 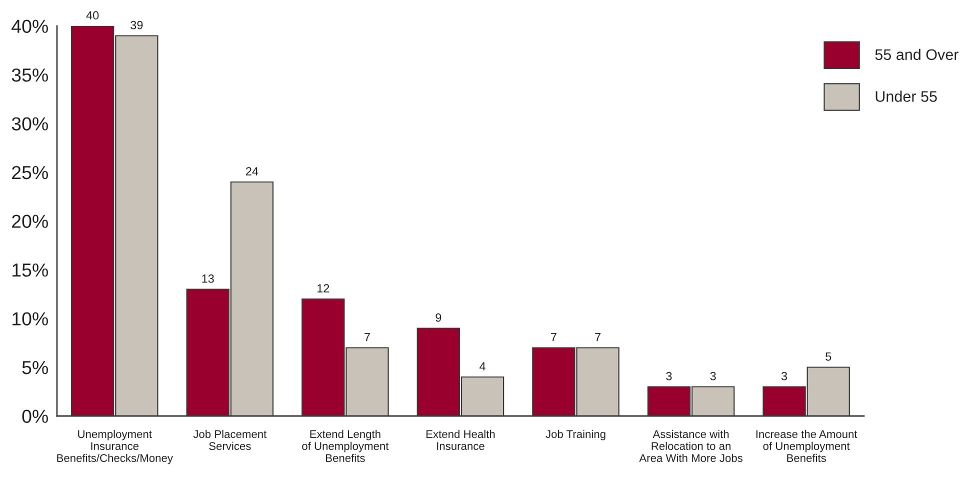 What do you see at coordinates (208, 278) in the screenshot?
I see `data-label: 13` at bounding box center [208, 278].